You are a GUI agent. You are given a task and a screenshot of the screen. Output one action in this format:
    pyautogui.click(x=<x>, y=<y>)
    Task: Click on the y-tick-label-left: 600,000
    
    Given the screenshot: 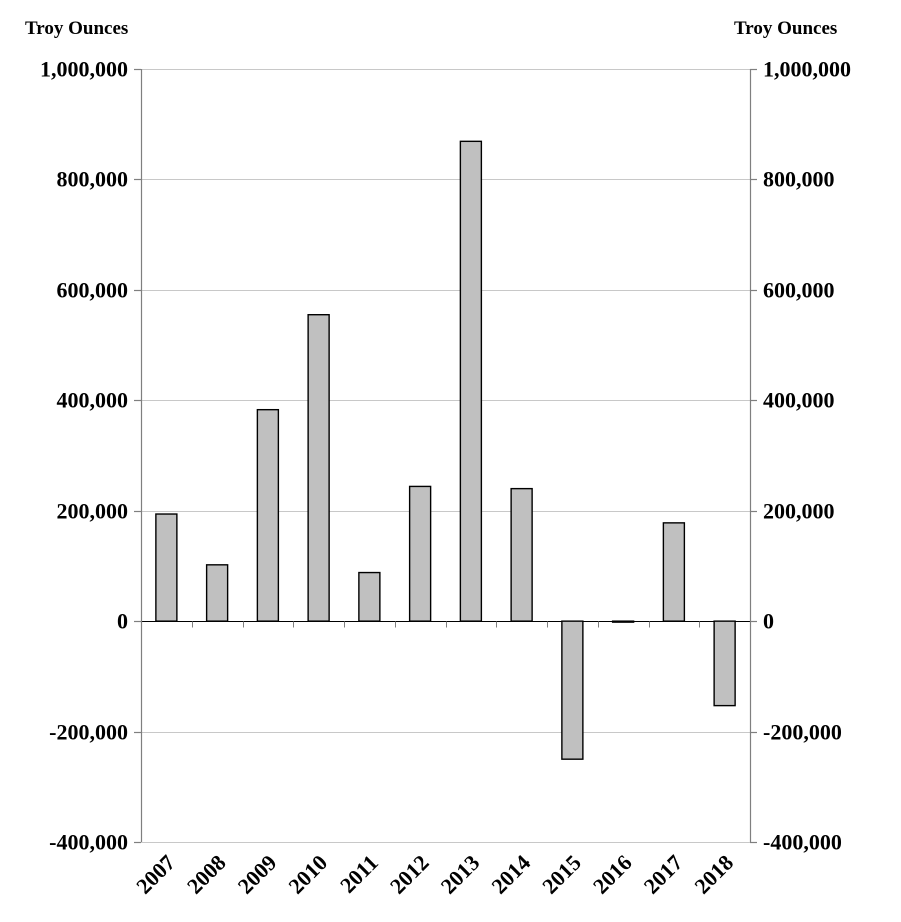 What is the action you would take?
    pyautogui.click(x=93, y=290)
    